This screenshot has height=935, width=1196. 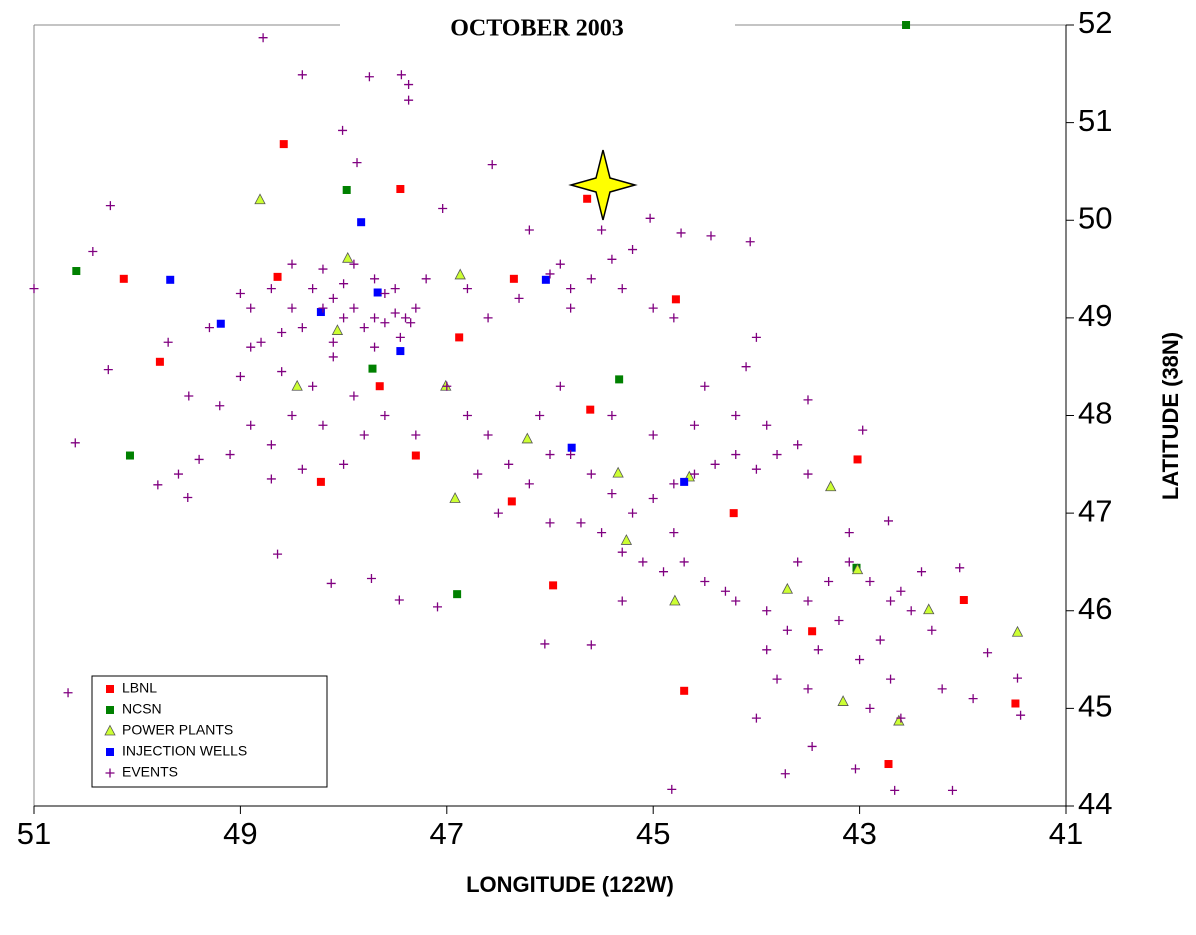 What do you see at coordinates (142, 709) in the screenshot?
I see `legend-label: NCSN` at bounding box center [142, 709].